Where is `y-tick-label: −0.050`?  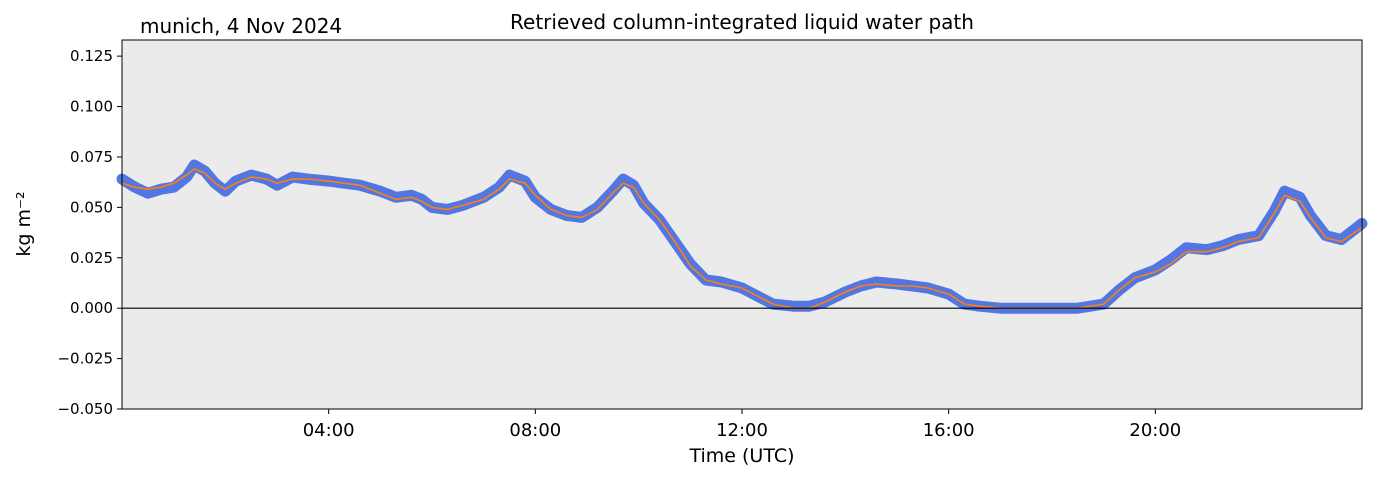 y-tick-label: −0.050 is located at coordinates (85, 409).